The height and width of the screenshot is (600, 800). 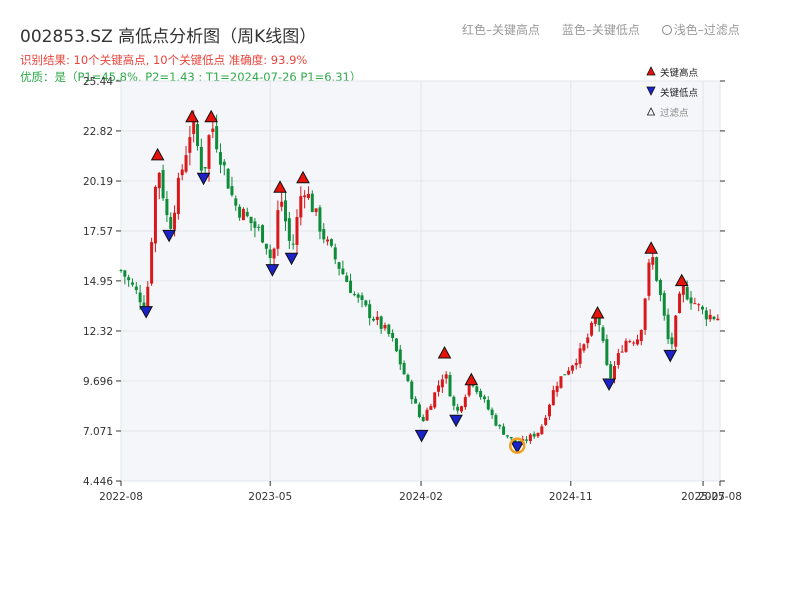 I want to click on legend-high-label: 关键高点, so click(x=679, y=73).